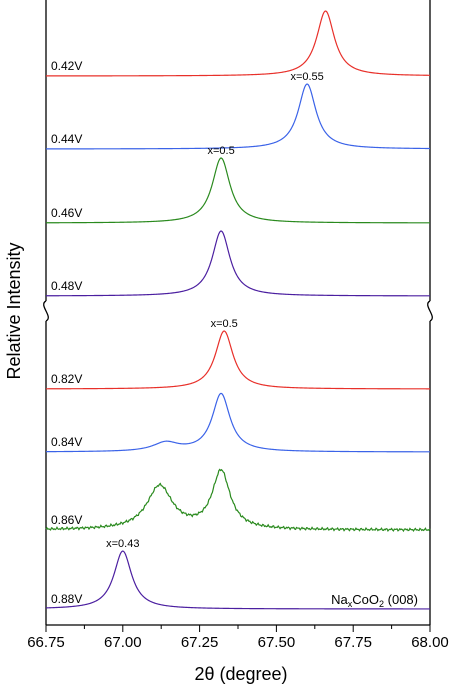 This screenshot has height=686, width=457. What do you see at coordinates (240, 674) in the screenshot?
I see `x-axis-title: 2θ (degree)` at bounding box center [240, 674].